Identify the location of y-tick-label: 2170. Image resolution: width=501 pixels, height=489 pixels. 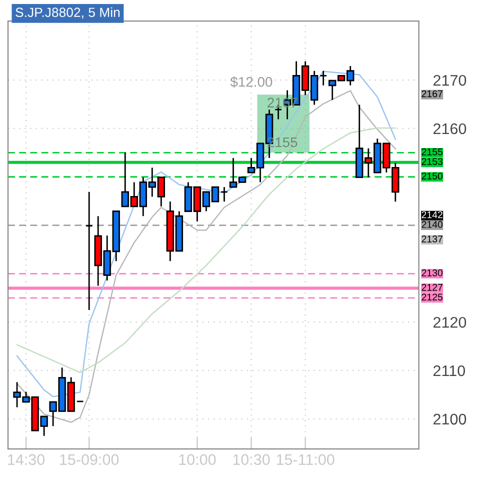
(449, 80).